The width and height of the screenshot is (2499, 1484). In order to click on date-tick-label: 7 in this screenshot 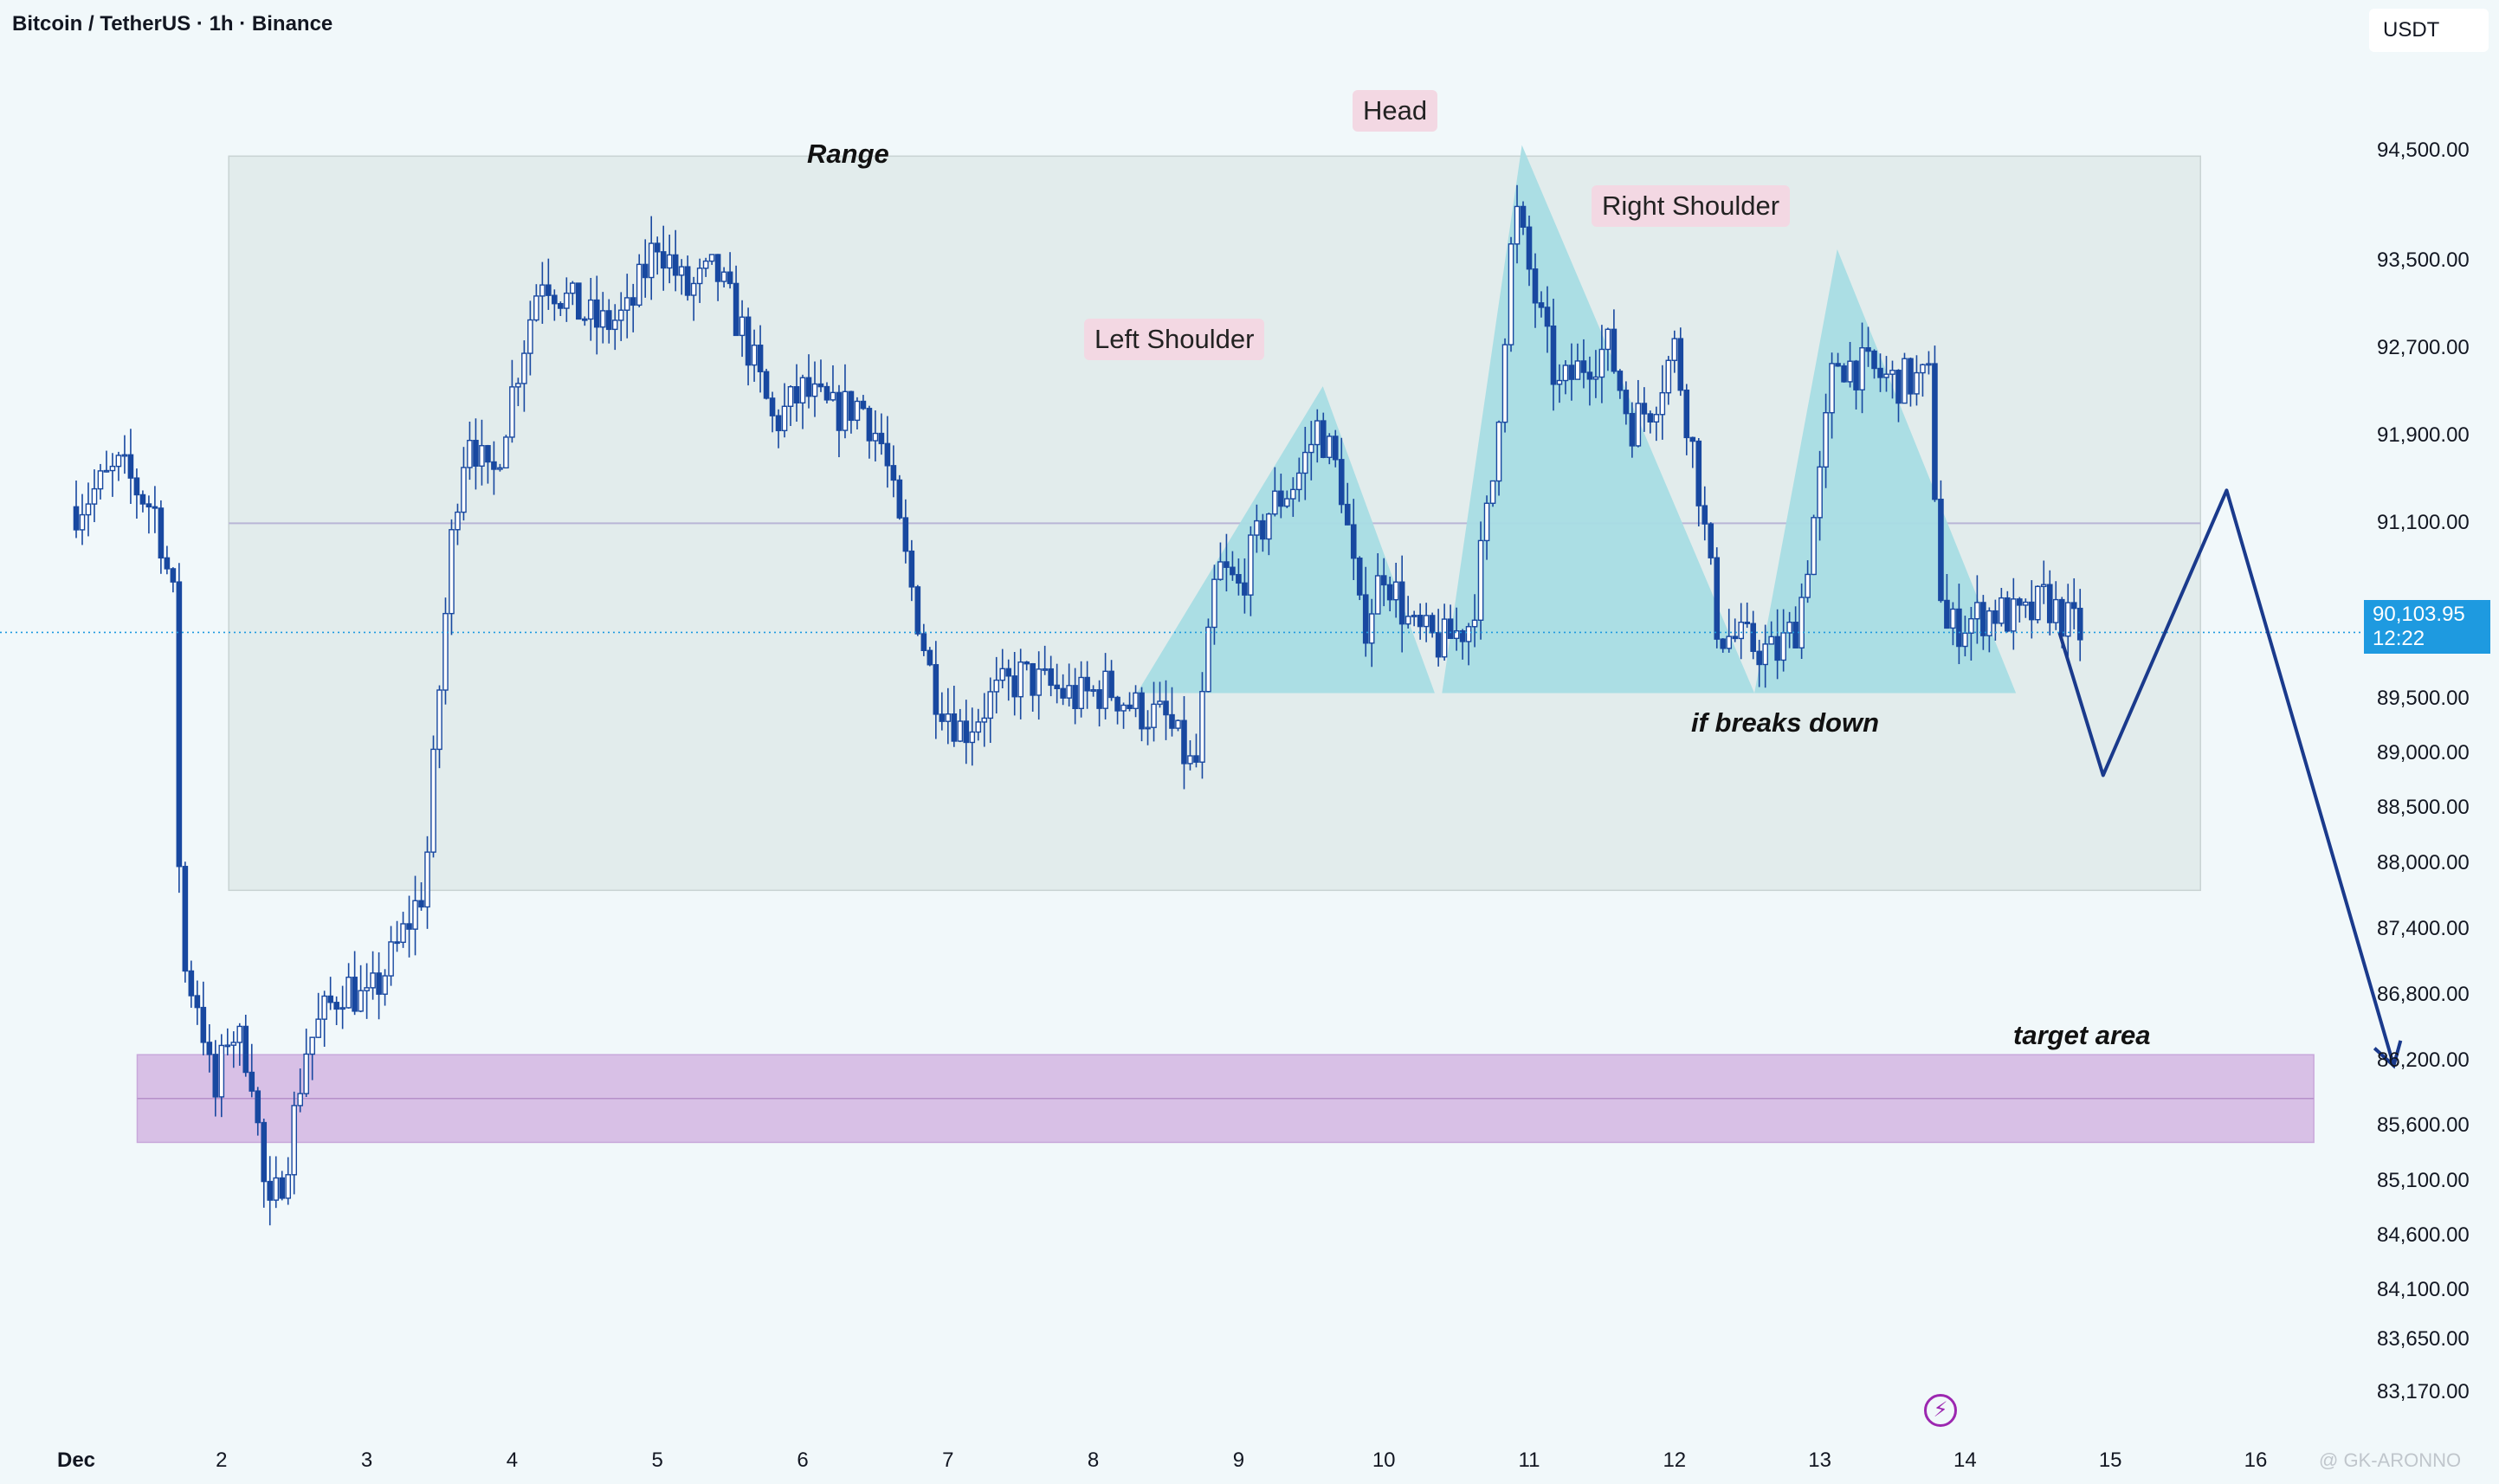, I will do `click(948, 1460)`.